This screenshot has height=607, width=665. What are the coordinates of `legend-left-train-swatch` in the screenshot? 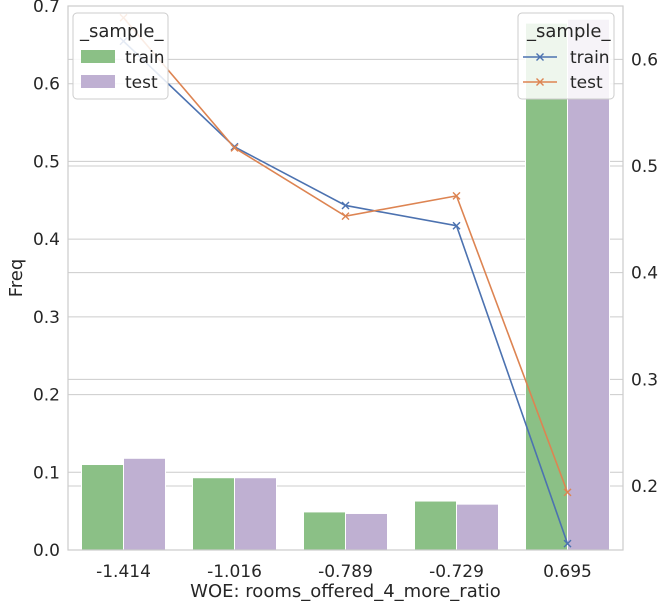 It's located at (98, 56).